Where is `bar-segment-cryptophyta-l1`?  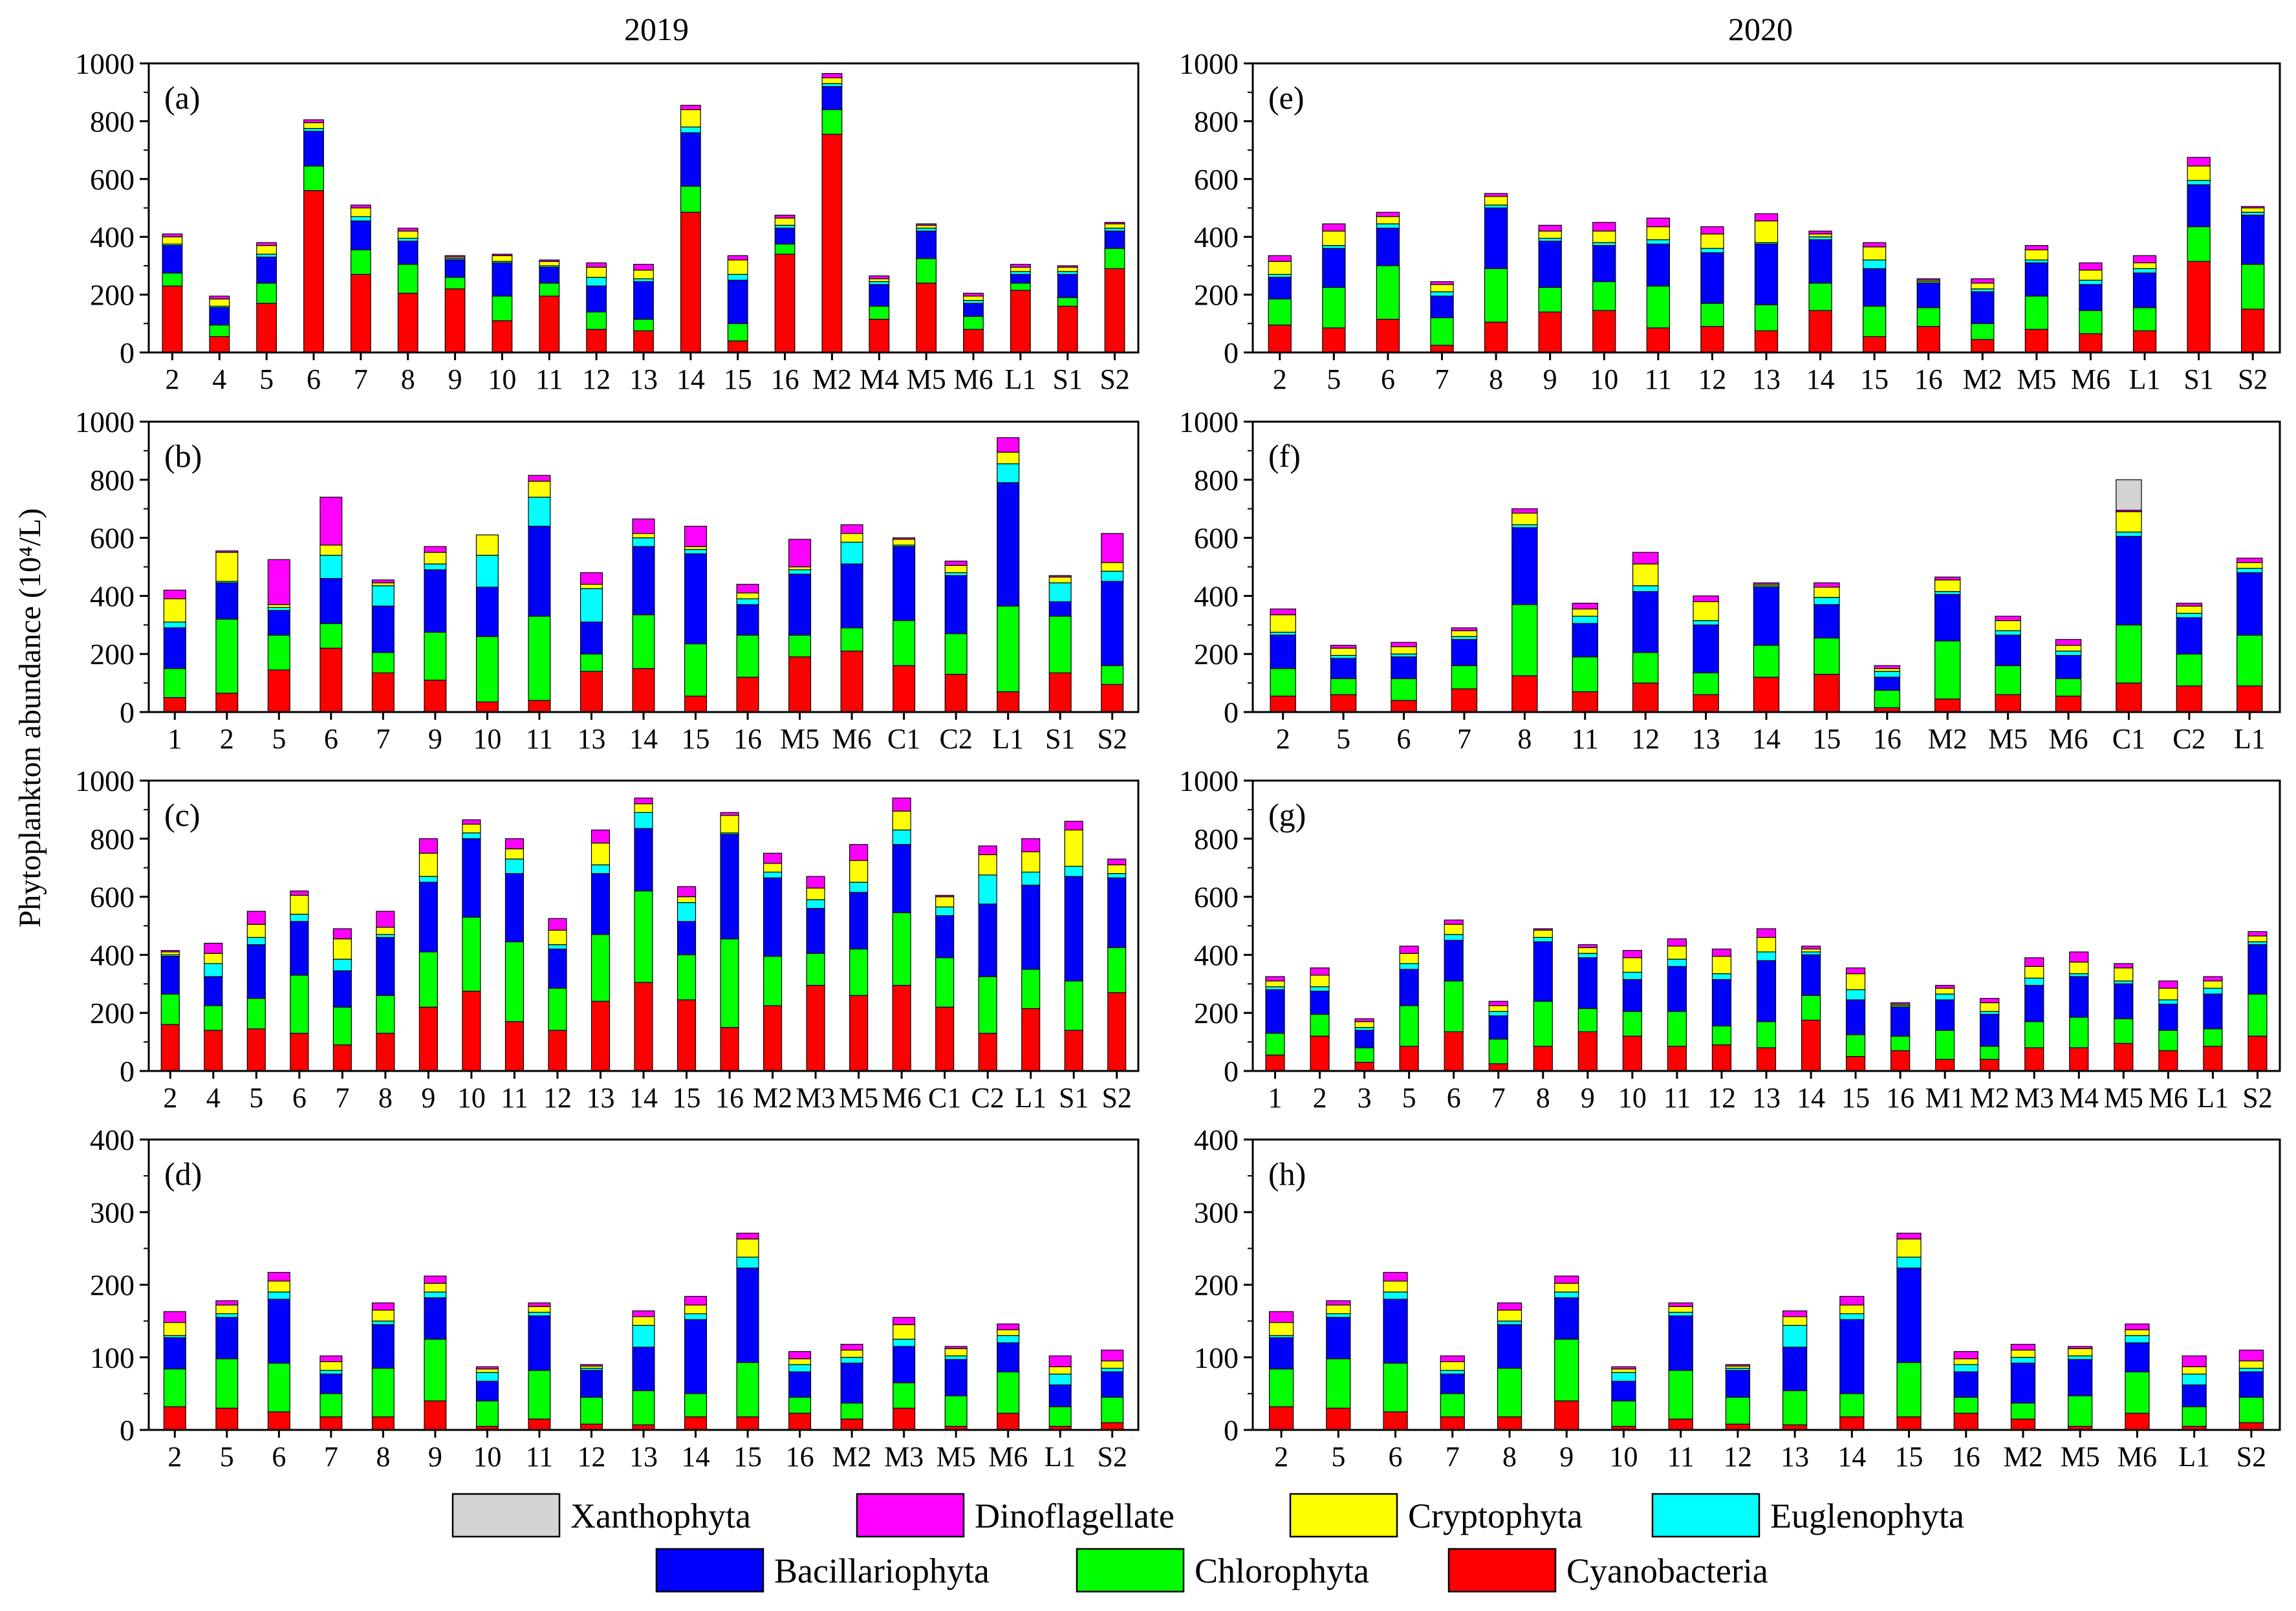 bar-segment-cryptophyta-l1 is located at coordinates (2194, 1370).